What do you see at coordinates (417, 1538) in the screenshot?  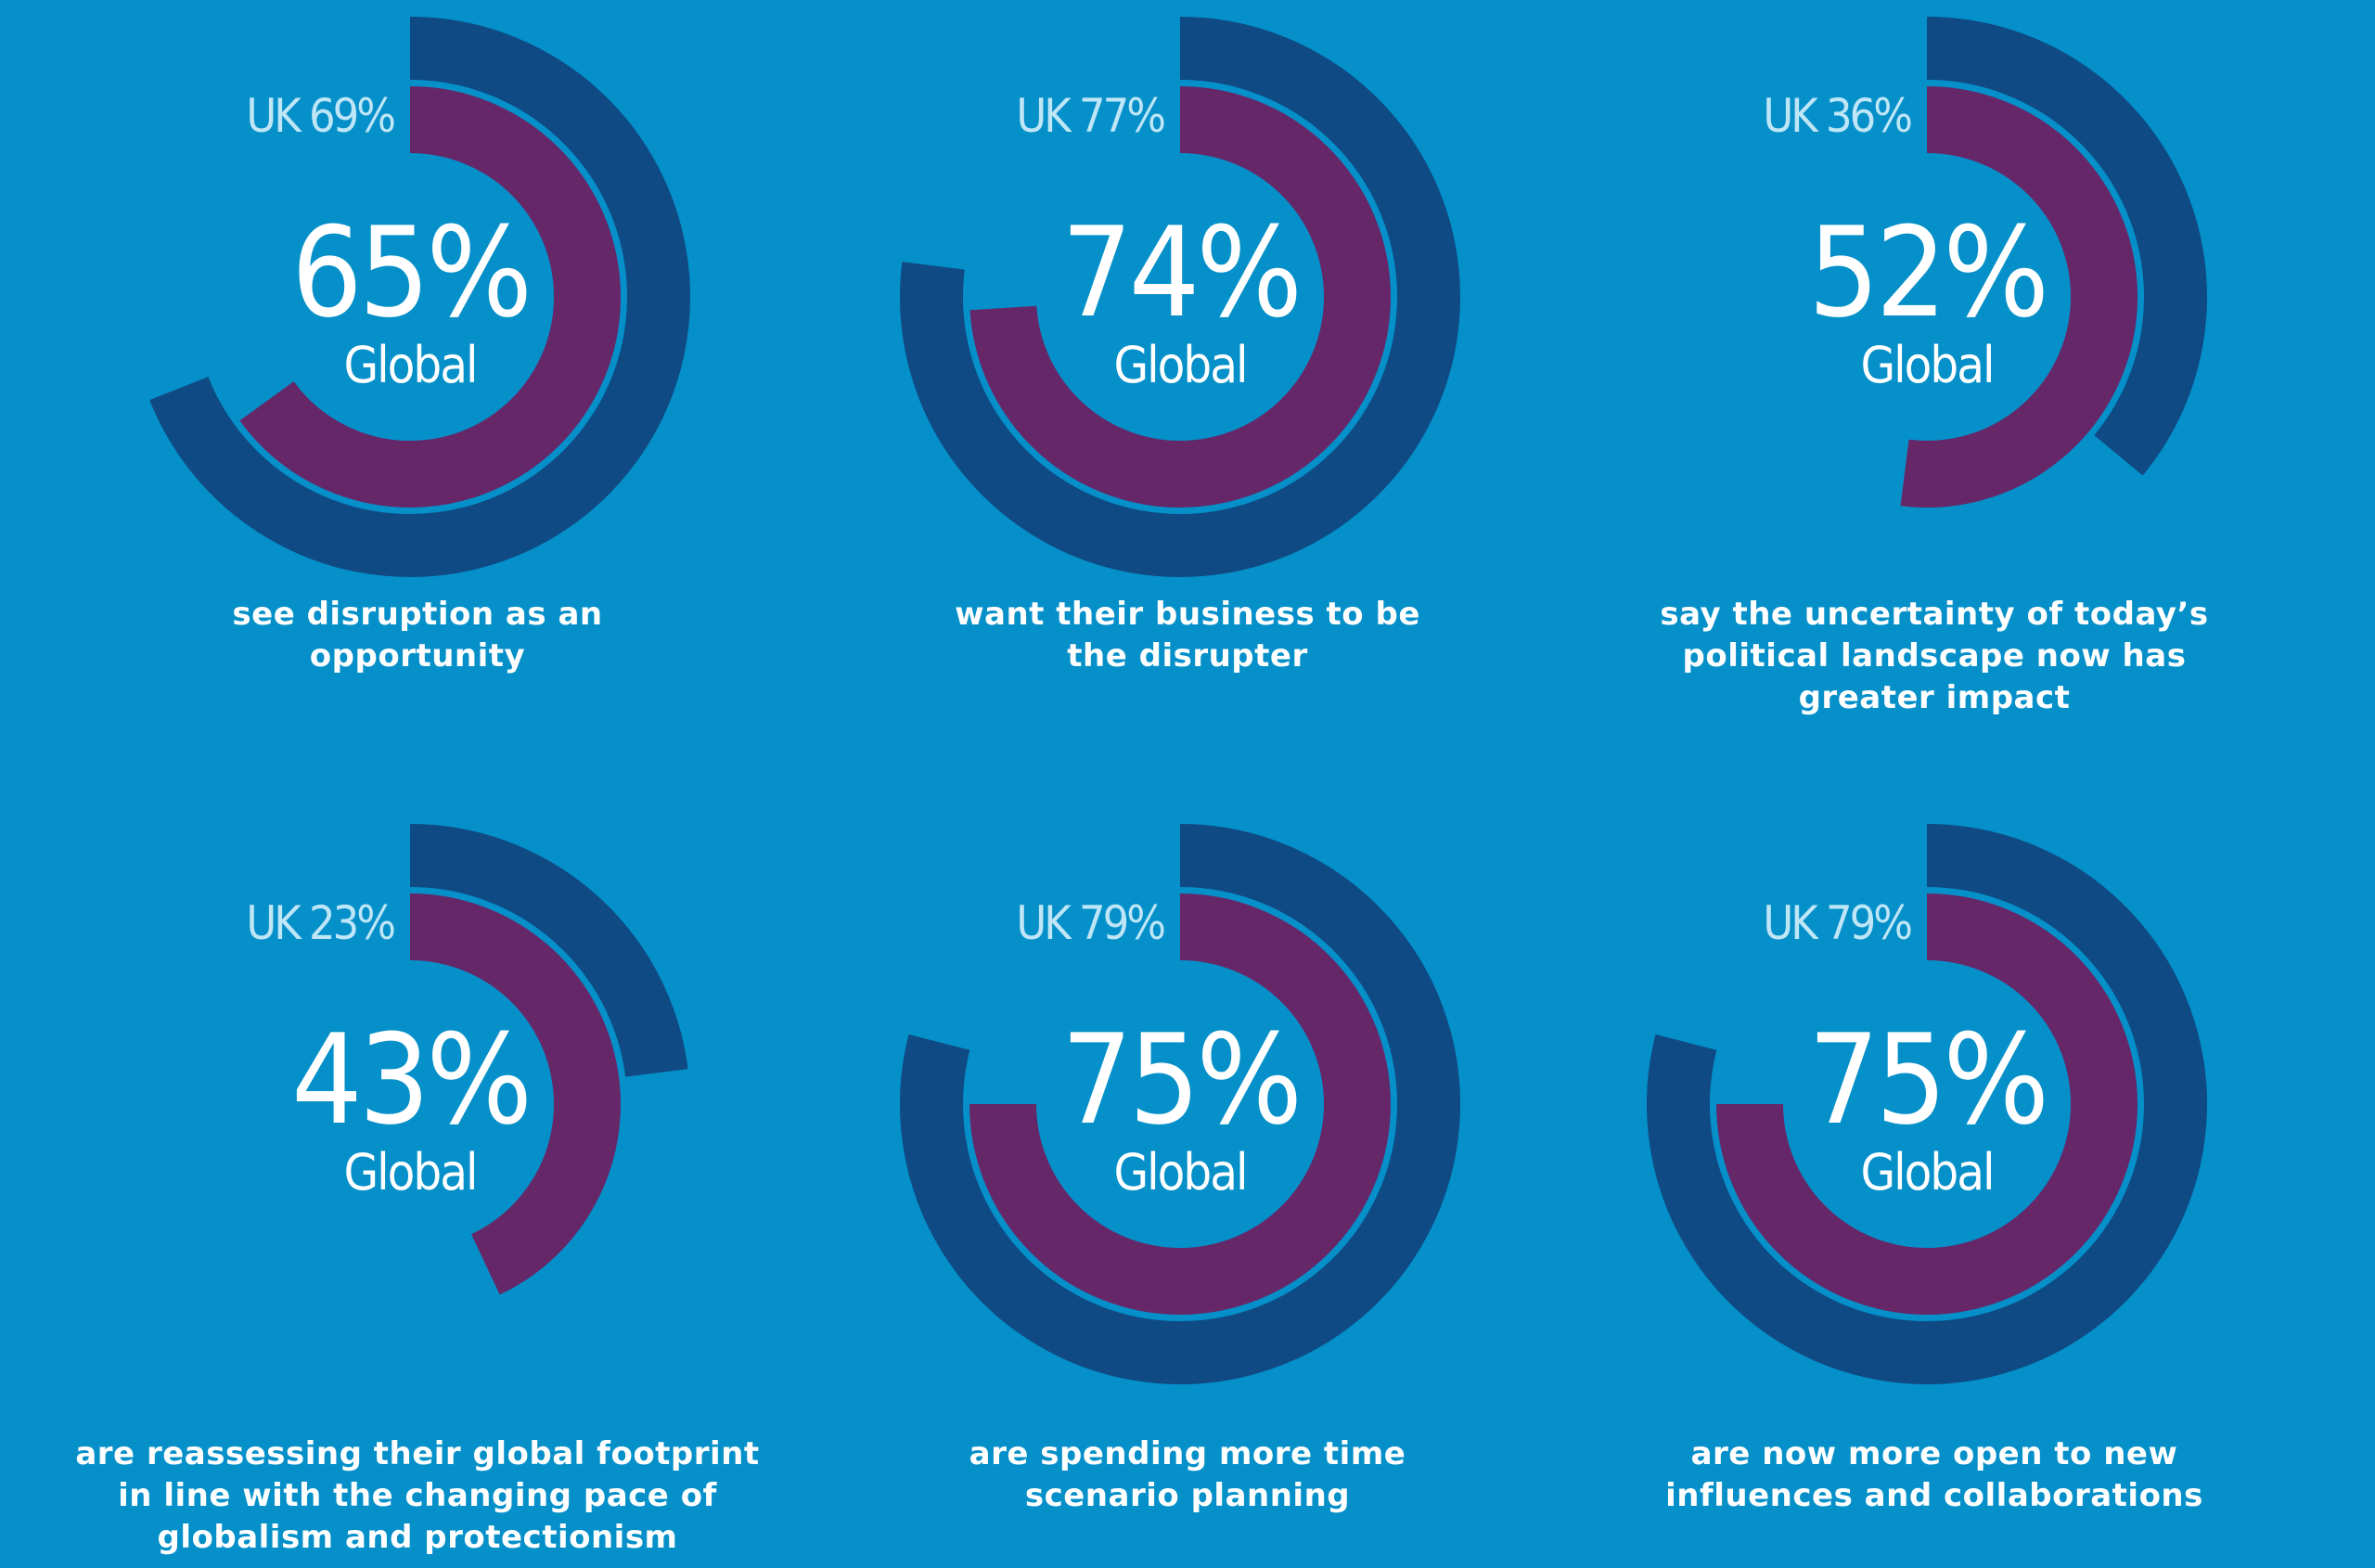 I see `caption-line: globalism and protectionism` at bounding box center [417, 1538].